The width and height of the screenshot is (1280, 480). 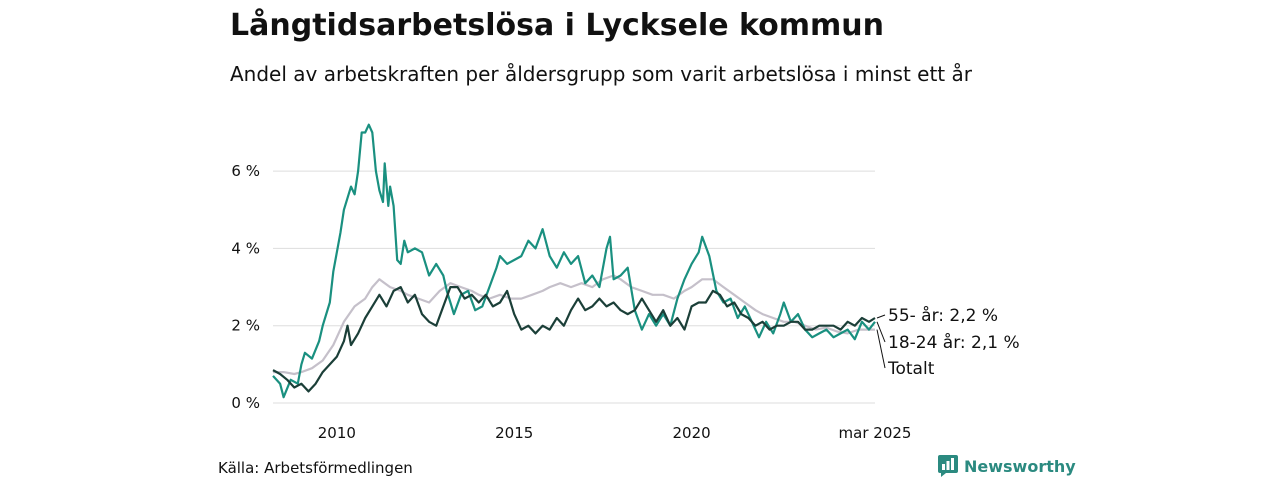 I want to click on newsworthy-logo-icon, so click(x=948, y=466).